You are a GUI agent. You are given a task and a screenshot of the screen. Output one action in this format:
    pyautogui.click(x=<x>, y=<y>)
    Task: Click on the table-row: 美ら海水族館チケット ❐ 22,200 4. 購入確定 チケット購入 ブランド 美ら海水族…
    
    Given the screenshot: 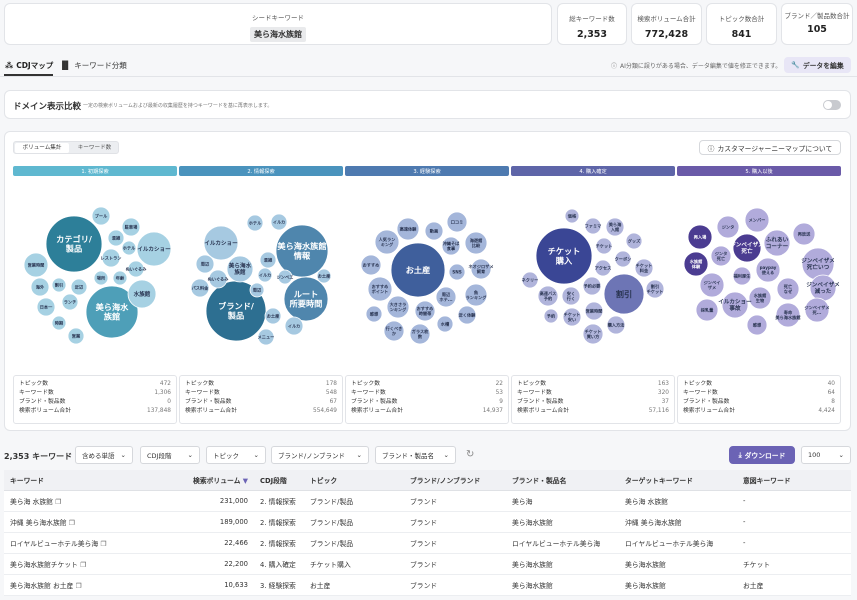 What is the action you would take?
    pyautogui.click(x=427, y=564)
    